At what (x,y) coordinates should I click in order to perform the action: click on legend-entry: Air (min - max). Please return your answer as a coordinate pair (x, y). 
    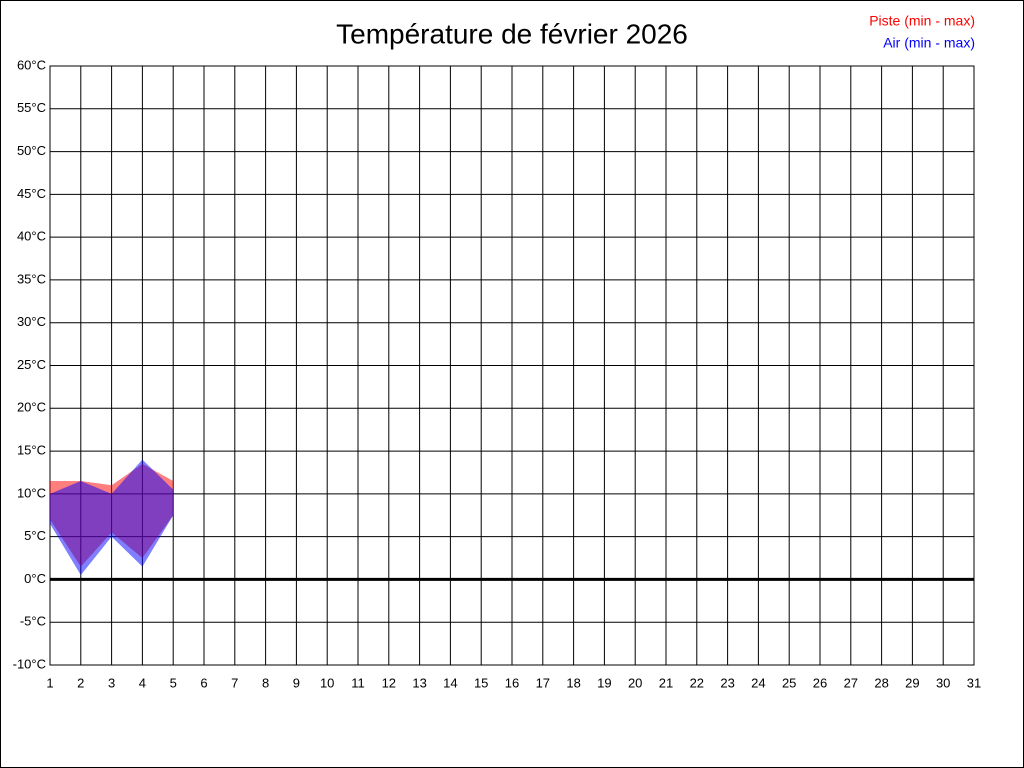
    Looking at the image, I should click on (929, 43).